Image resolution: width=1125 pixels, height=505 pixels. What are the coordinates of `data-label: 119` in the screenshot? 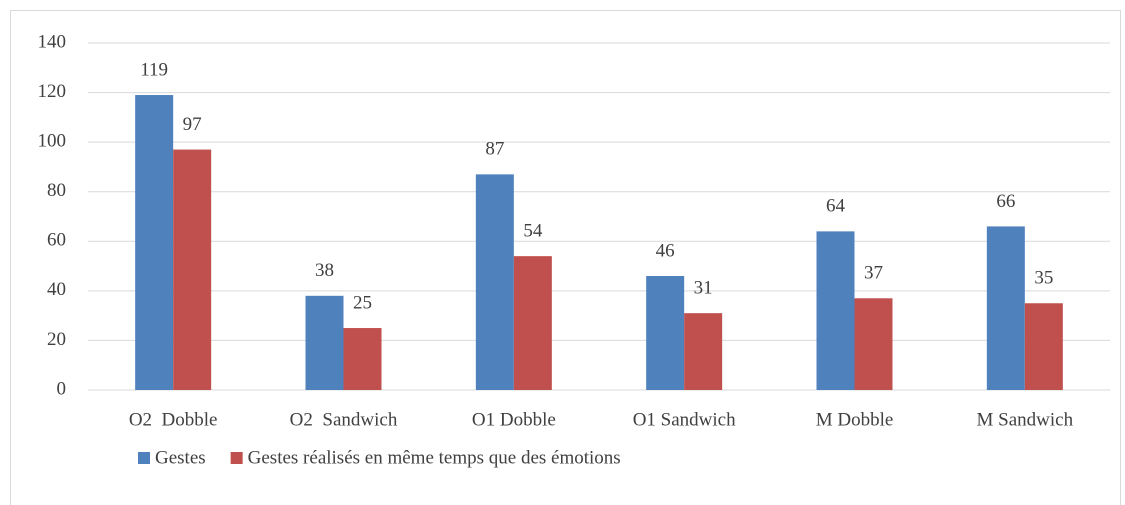 It's located at (154, 69).